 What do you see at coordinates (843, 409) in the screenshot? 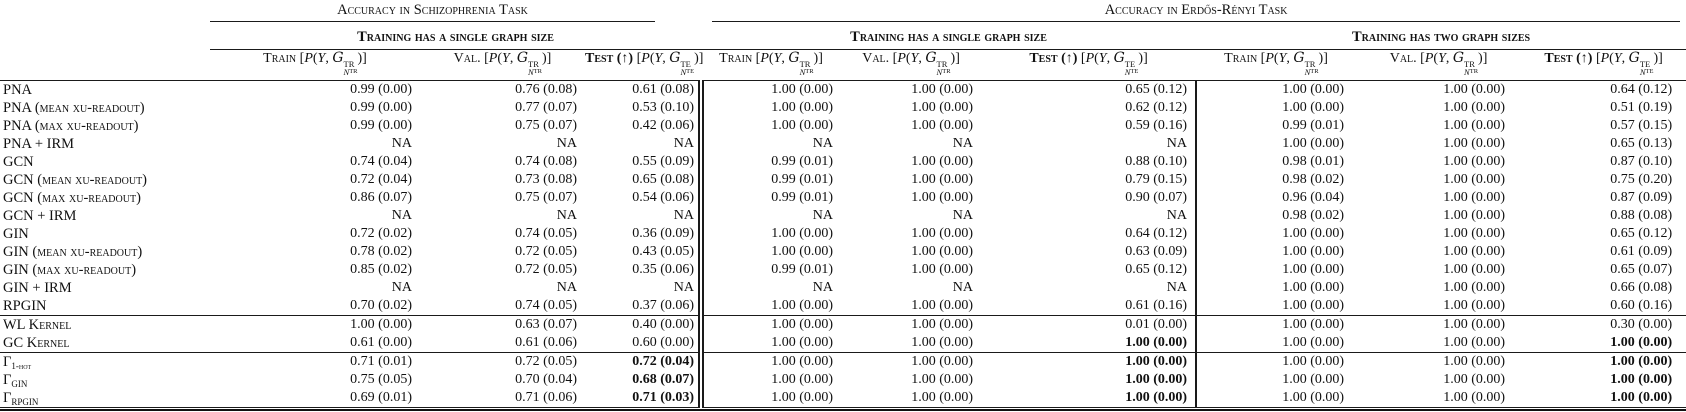
I see `bottom-rule` at bounding box center [843, 409].